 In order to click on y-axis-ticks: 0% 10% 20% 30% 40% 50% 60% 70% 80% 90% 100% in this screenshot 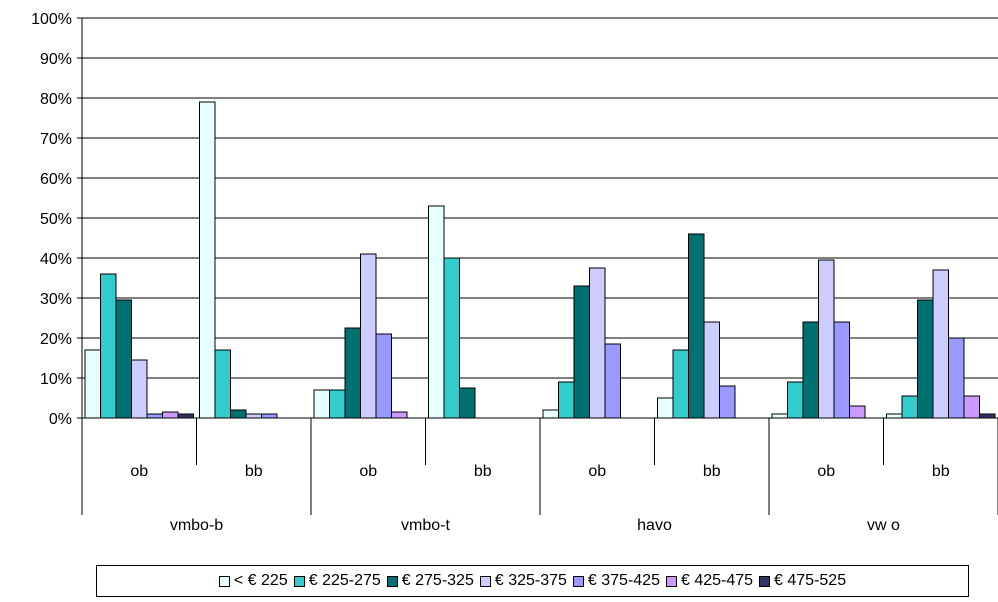, I will do `click(51, 219)`.